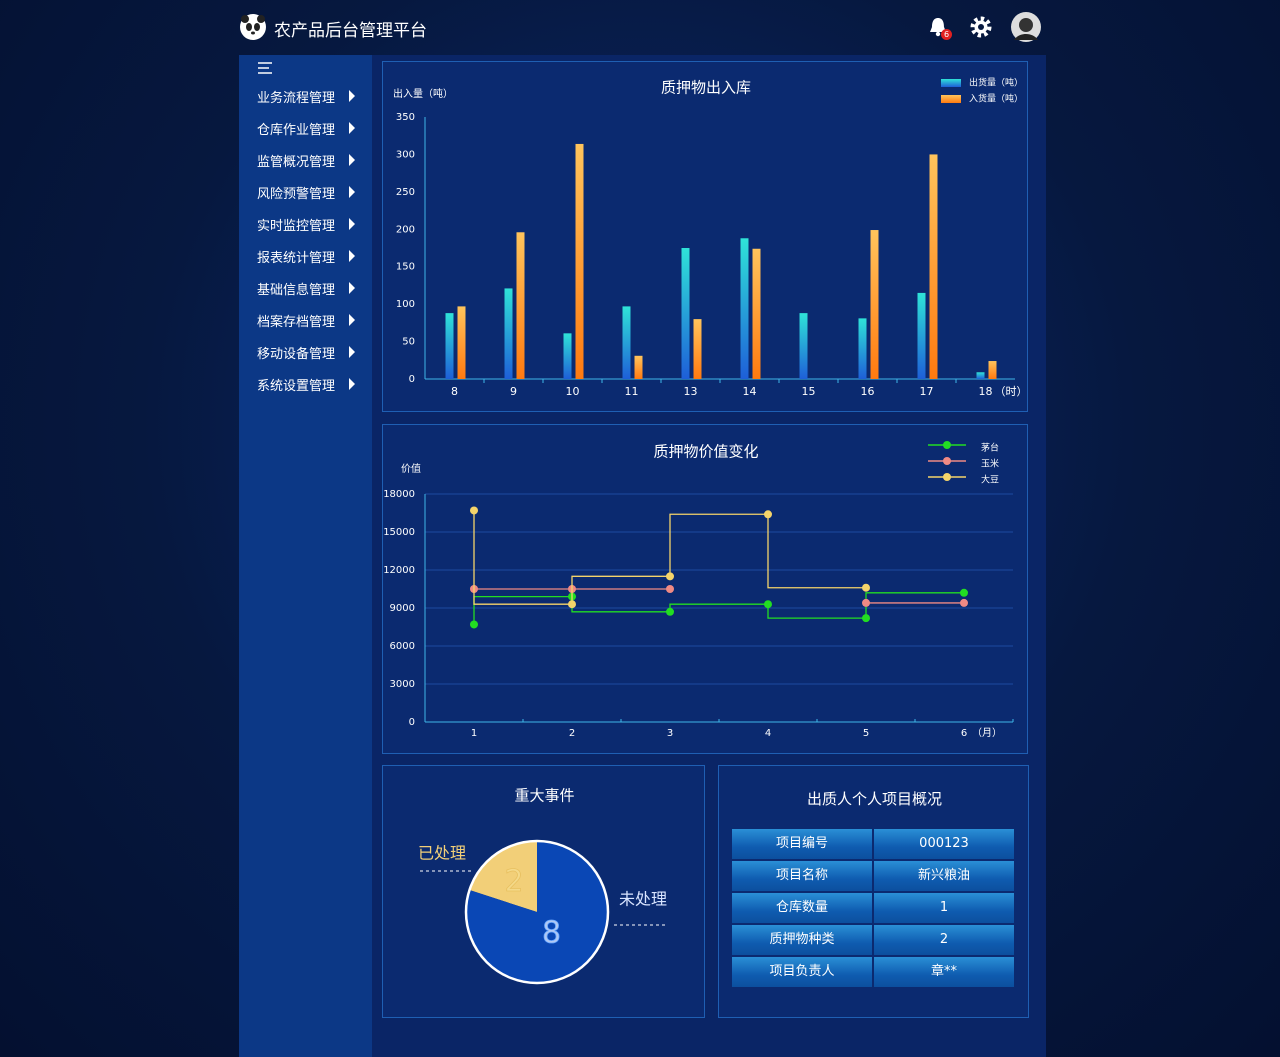 The image size is (1280, 1057). I want to click on table-cell: 新兴粮油, so click(944, 876).